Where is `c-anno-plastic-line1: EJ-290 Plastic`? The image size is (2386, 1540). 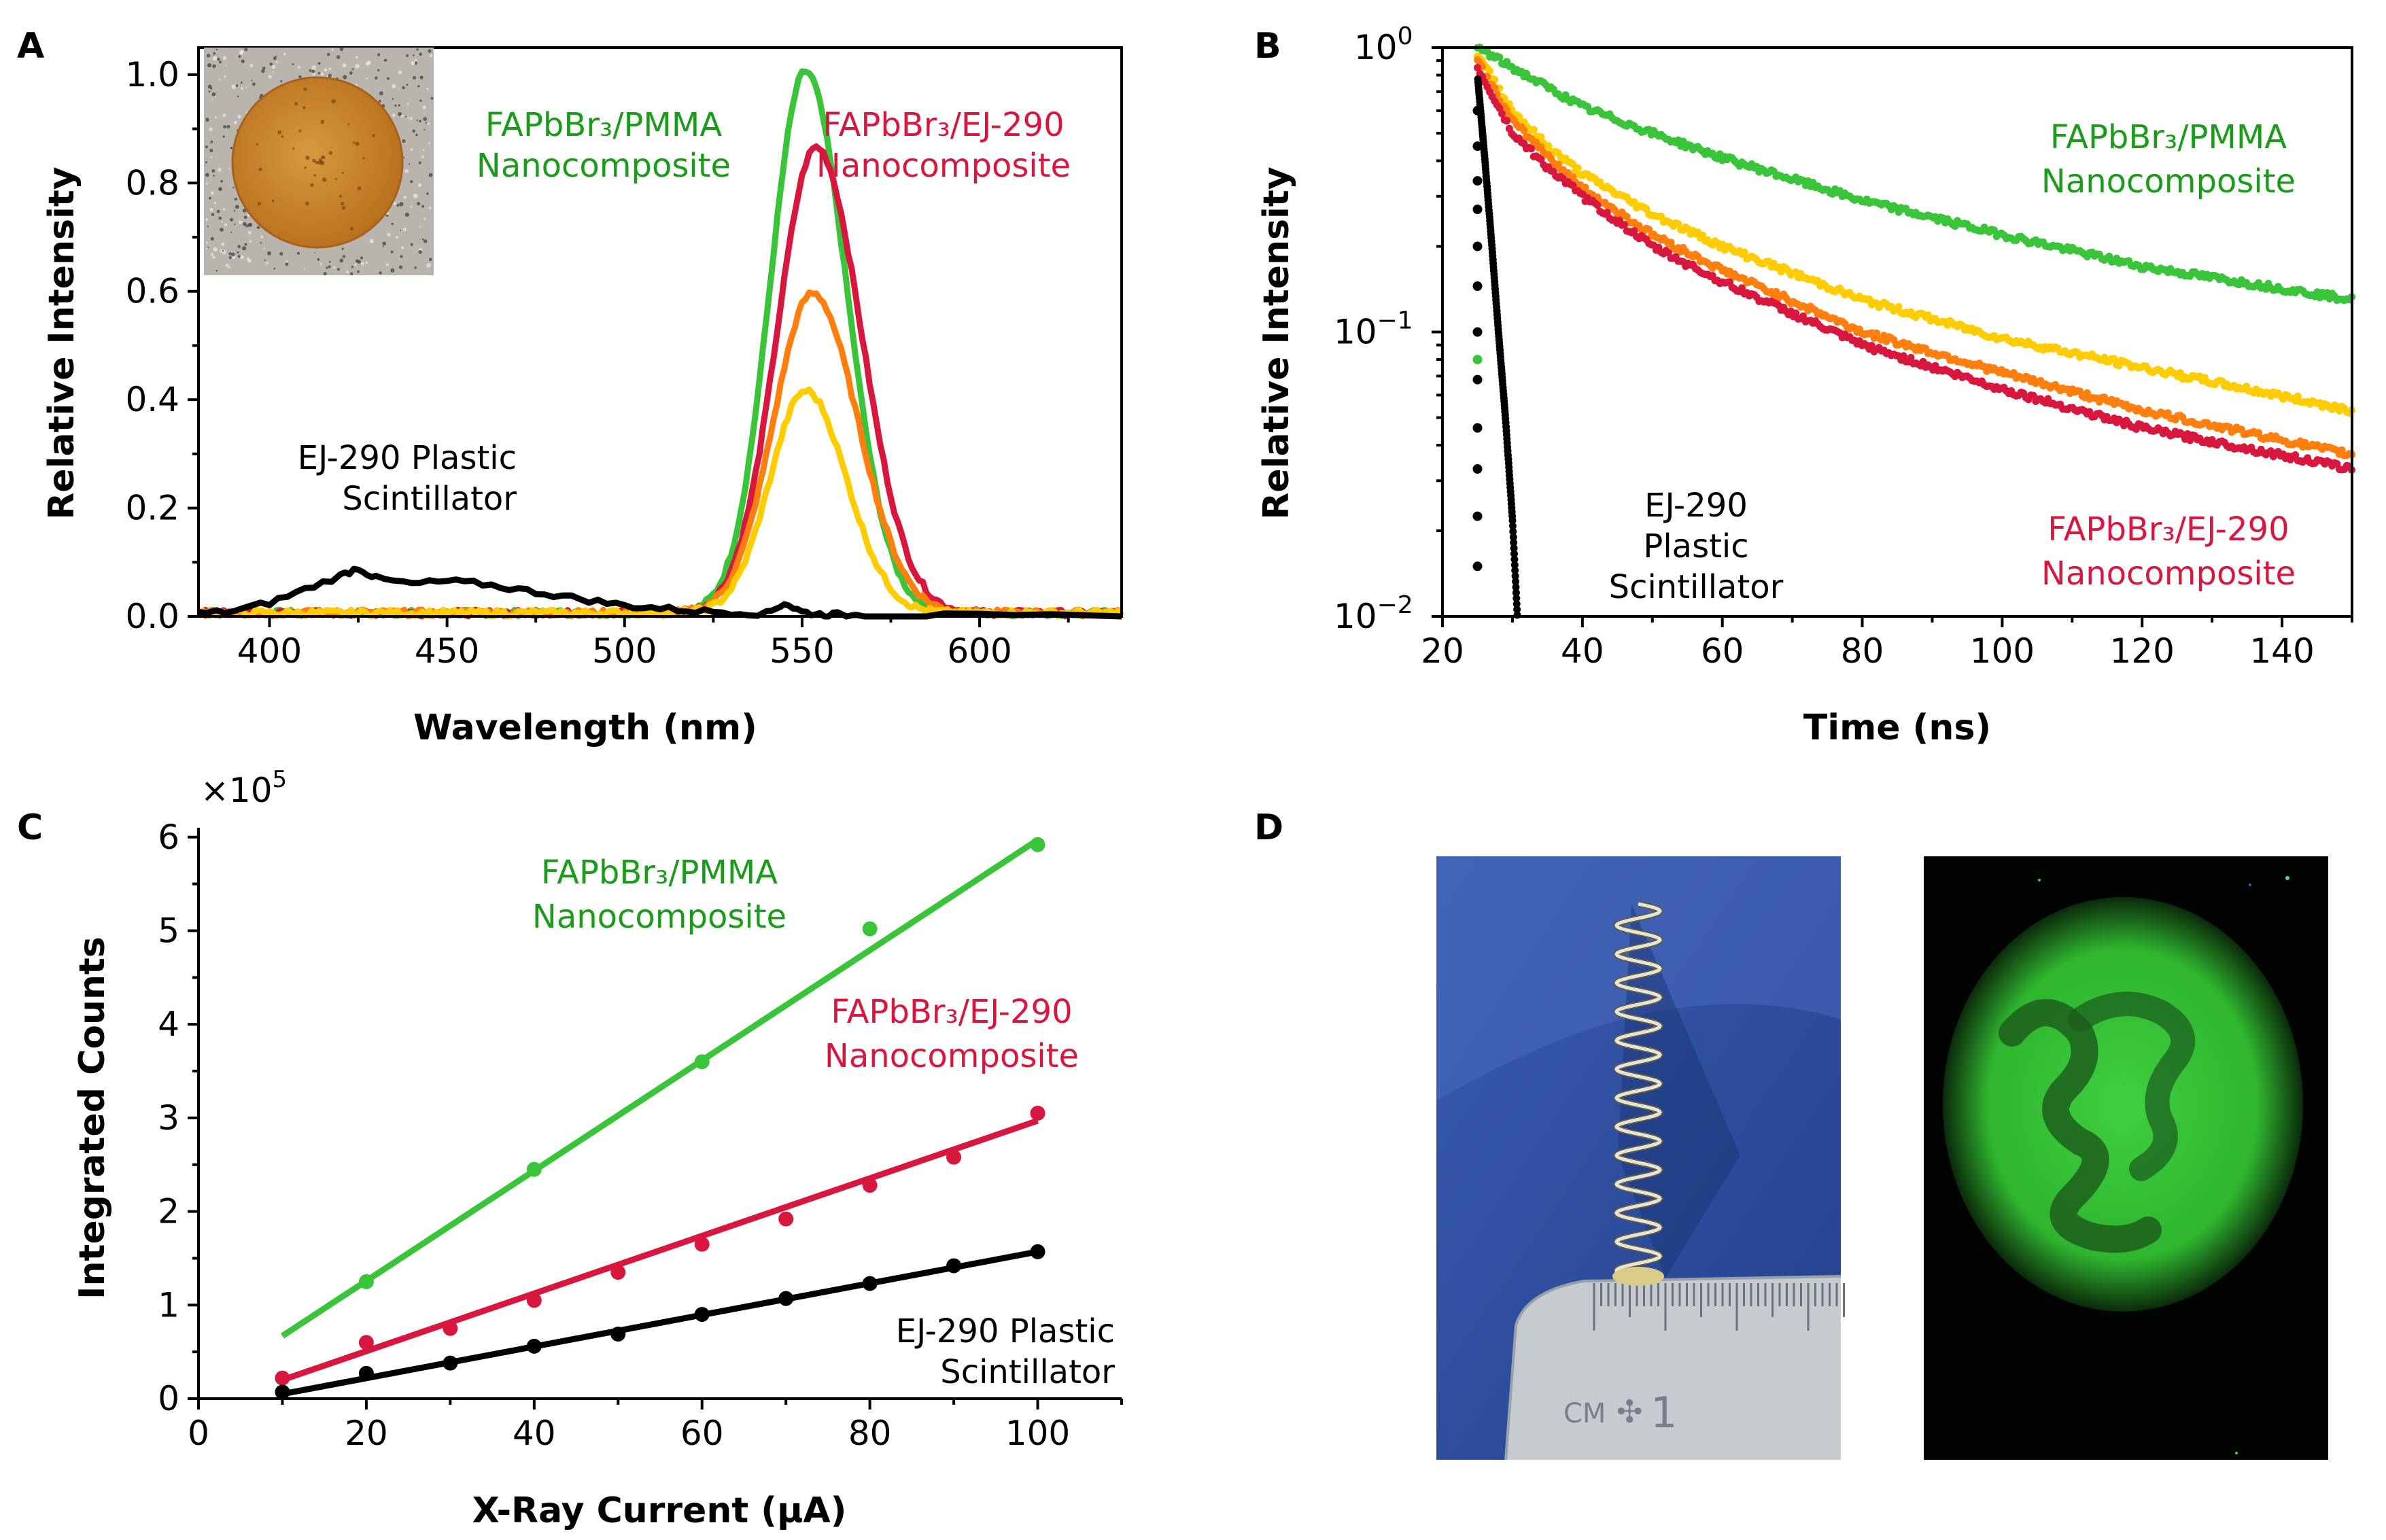 c-anno-plastic-line1: EJ-290 Plastic is located at coordinates (1006, 1331).